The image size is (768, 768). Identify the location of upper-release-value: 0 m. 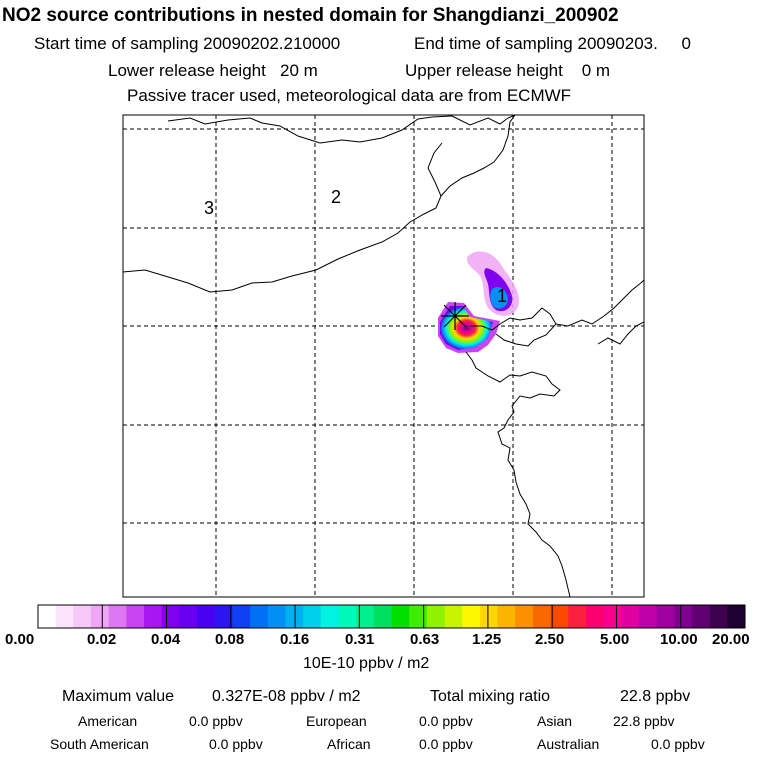
(596, 70).